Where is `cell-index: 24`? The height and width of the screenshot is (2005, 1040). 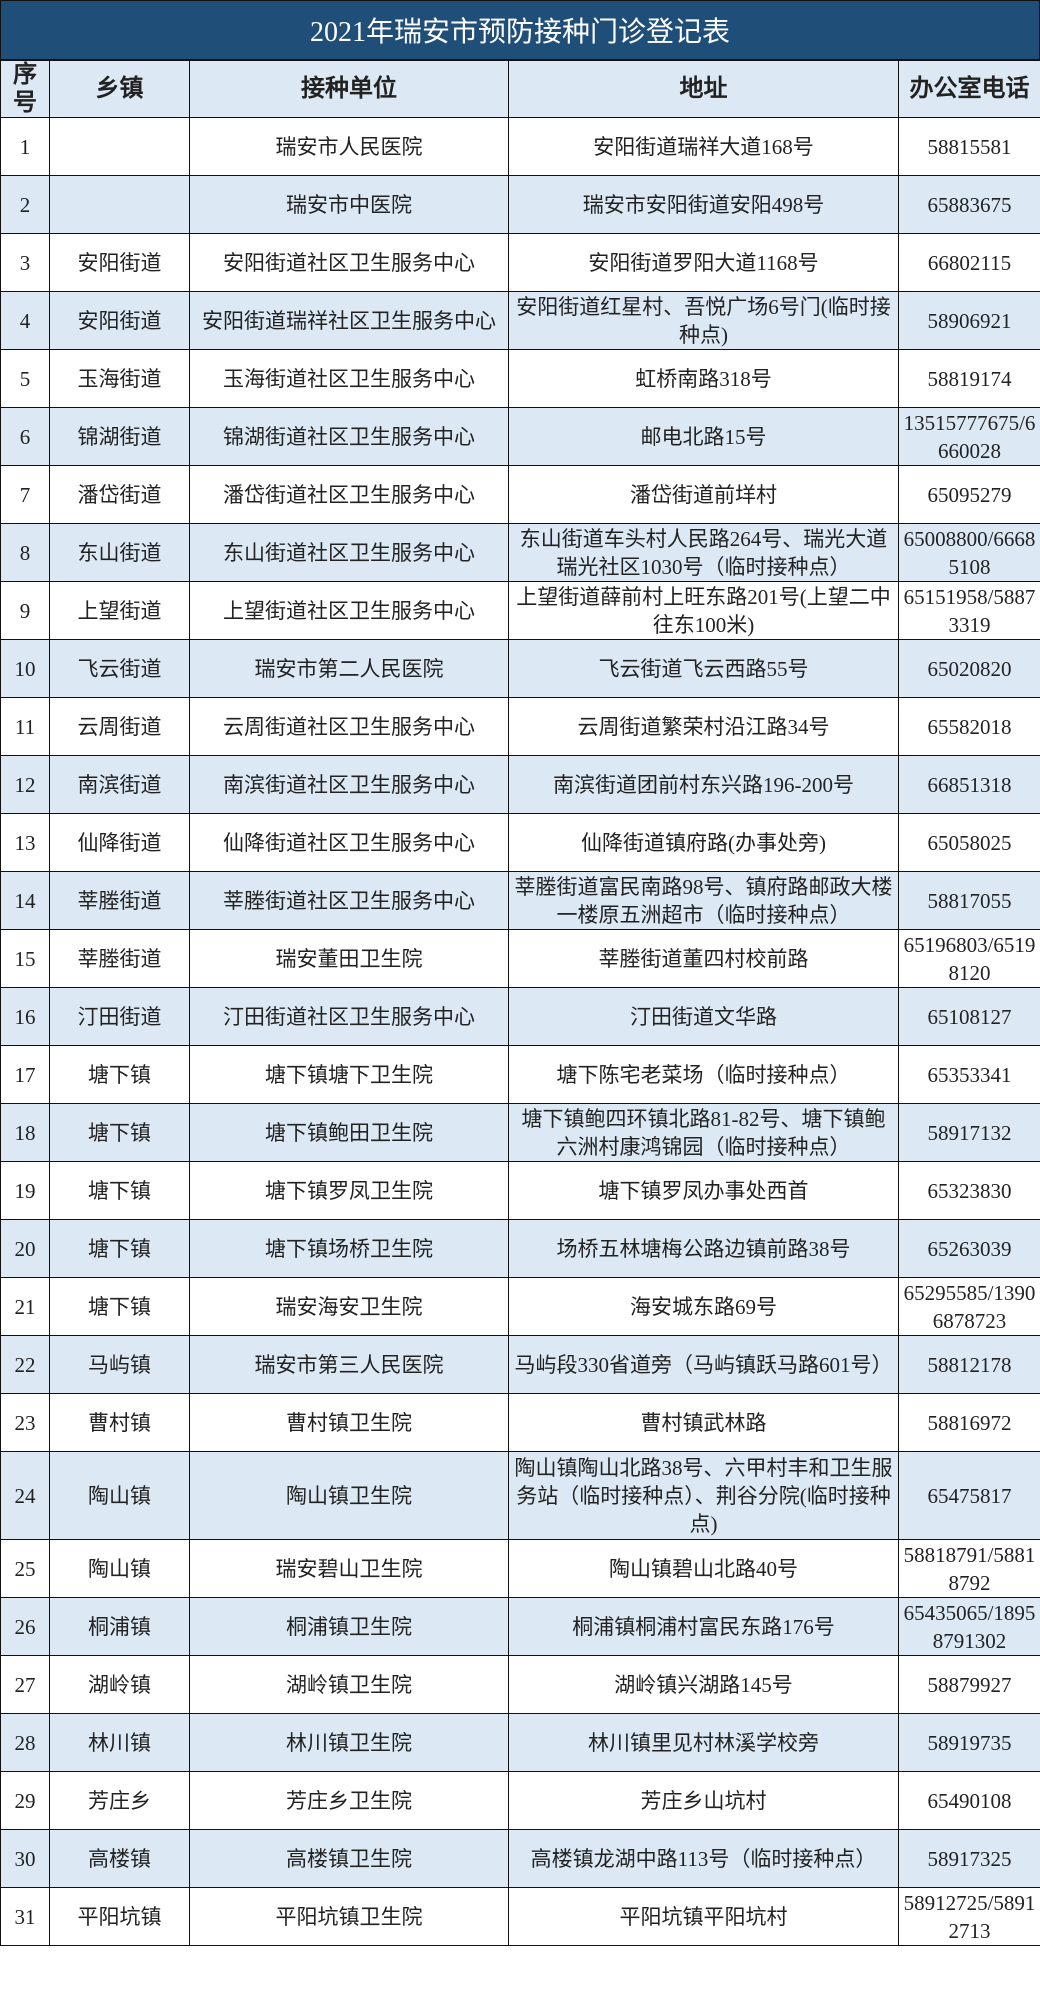 cell-index: 24 is located at coordinates (25, 1495).